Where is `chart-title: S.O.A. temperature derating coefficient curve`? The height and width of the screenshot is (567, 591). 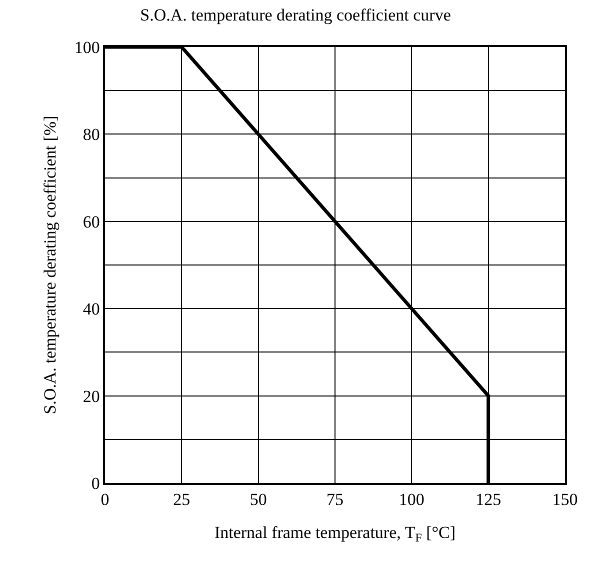
chart-title: S.O.A. temperature derating coefficient curve is located at coordinates (295, 14).